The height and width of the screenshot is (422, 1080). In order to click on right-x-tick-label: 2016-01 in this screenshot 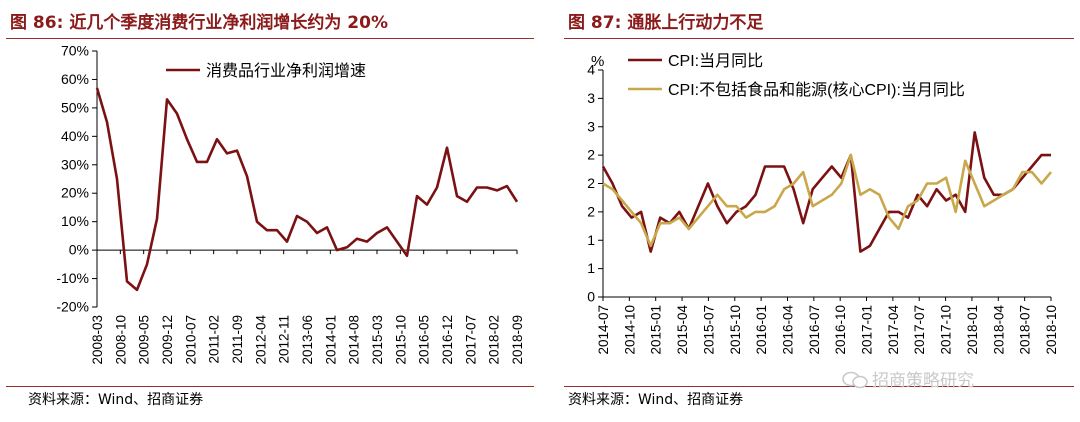, I will do `click(761, 330)`.